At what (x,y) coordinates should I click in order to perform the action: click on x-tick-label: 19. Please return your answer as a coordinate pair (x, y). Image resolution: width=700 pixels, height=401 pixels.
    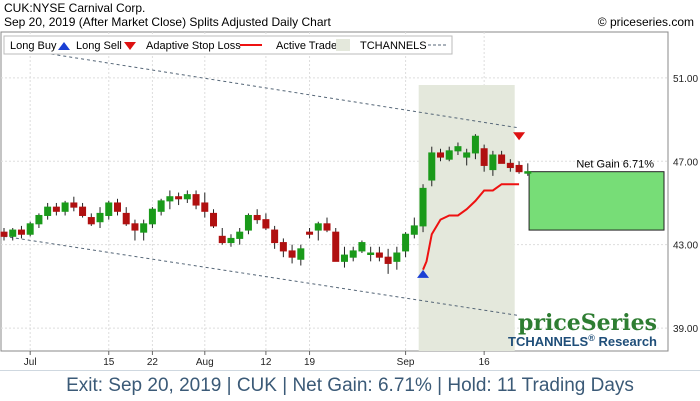
    Looking at the image, I should click on (310, 362).